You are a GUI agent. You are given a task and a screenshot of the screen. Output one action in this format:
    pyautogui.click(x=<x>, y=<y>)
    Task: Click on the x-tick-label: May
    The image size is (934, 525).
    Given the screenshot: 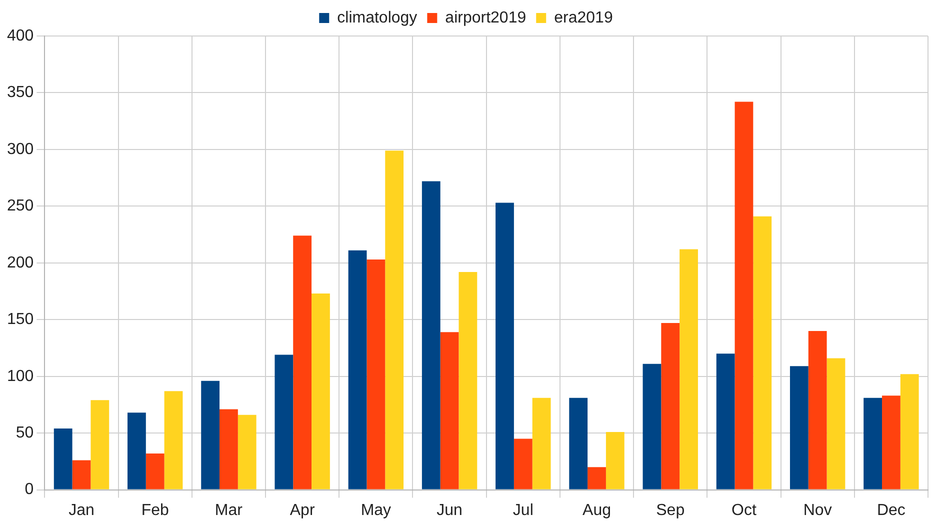 What is the action you would take?
    pyautogui.click(x=376, y=510)
    